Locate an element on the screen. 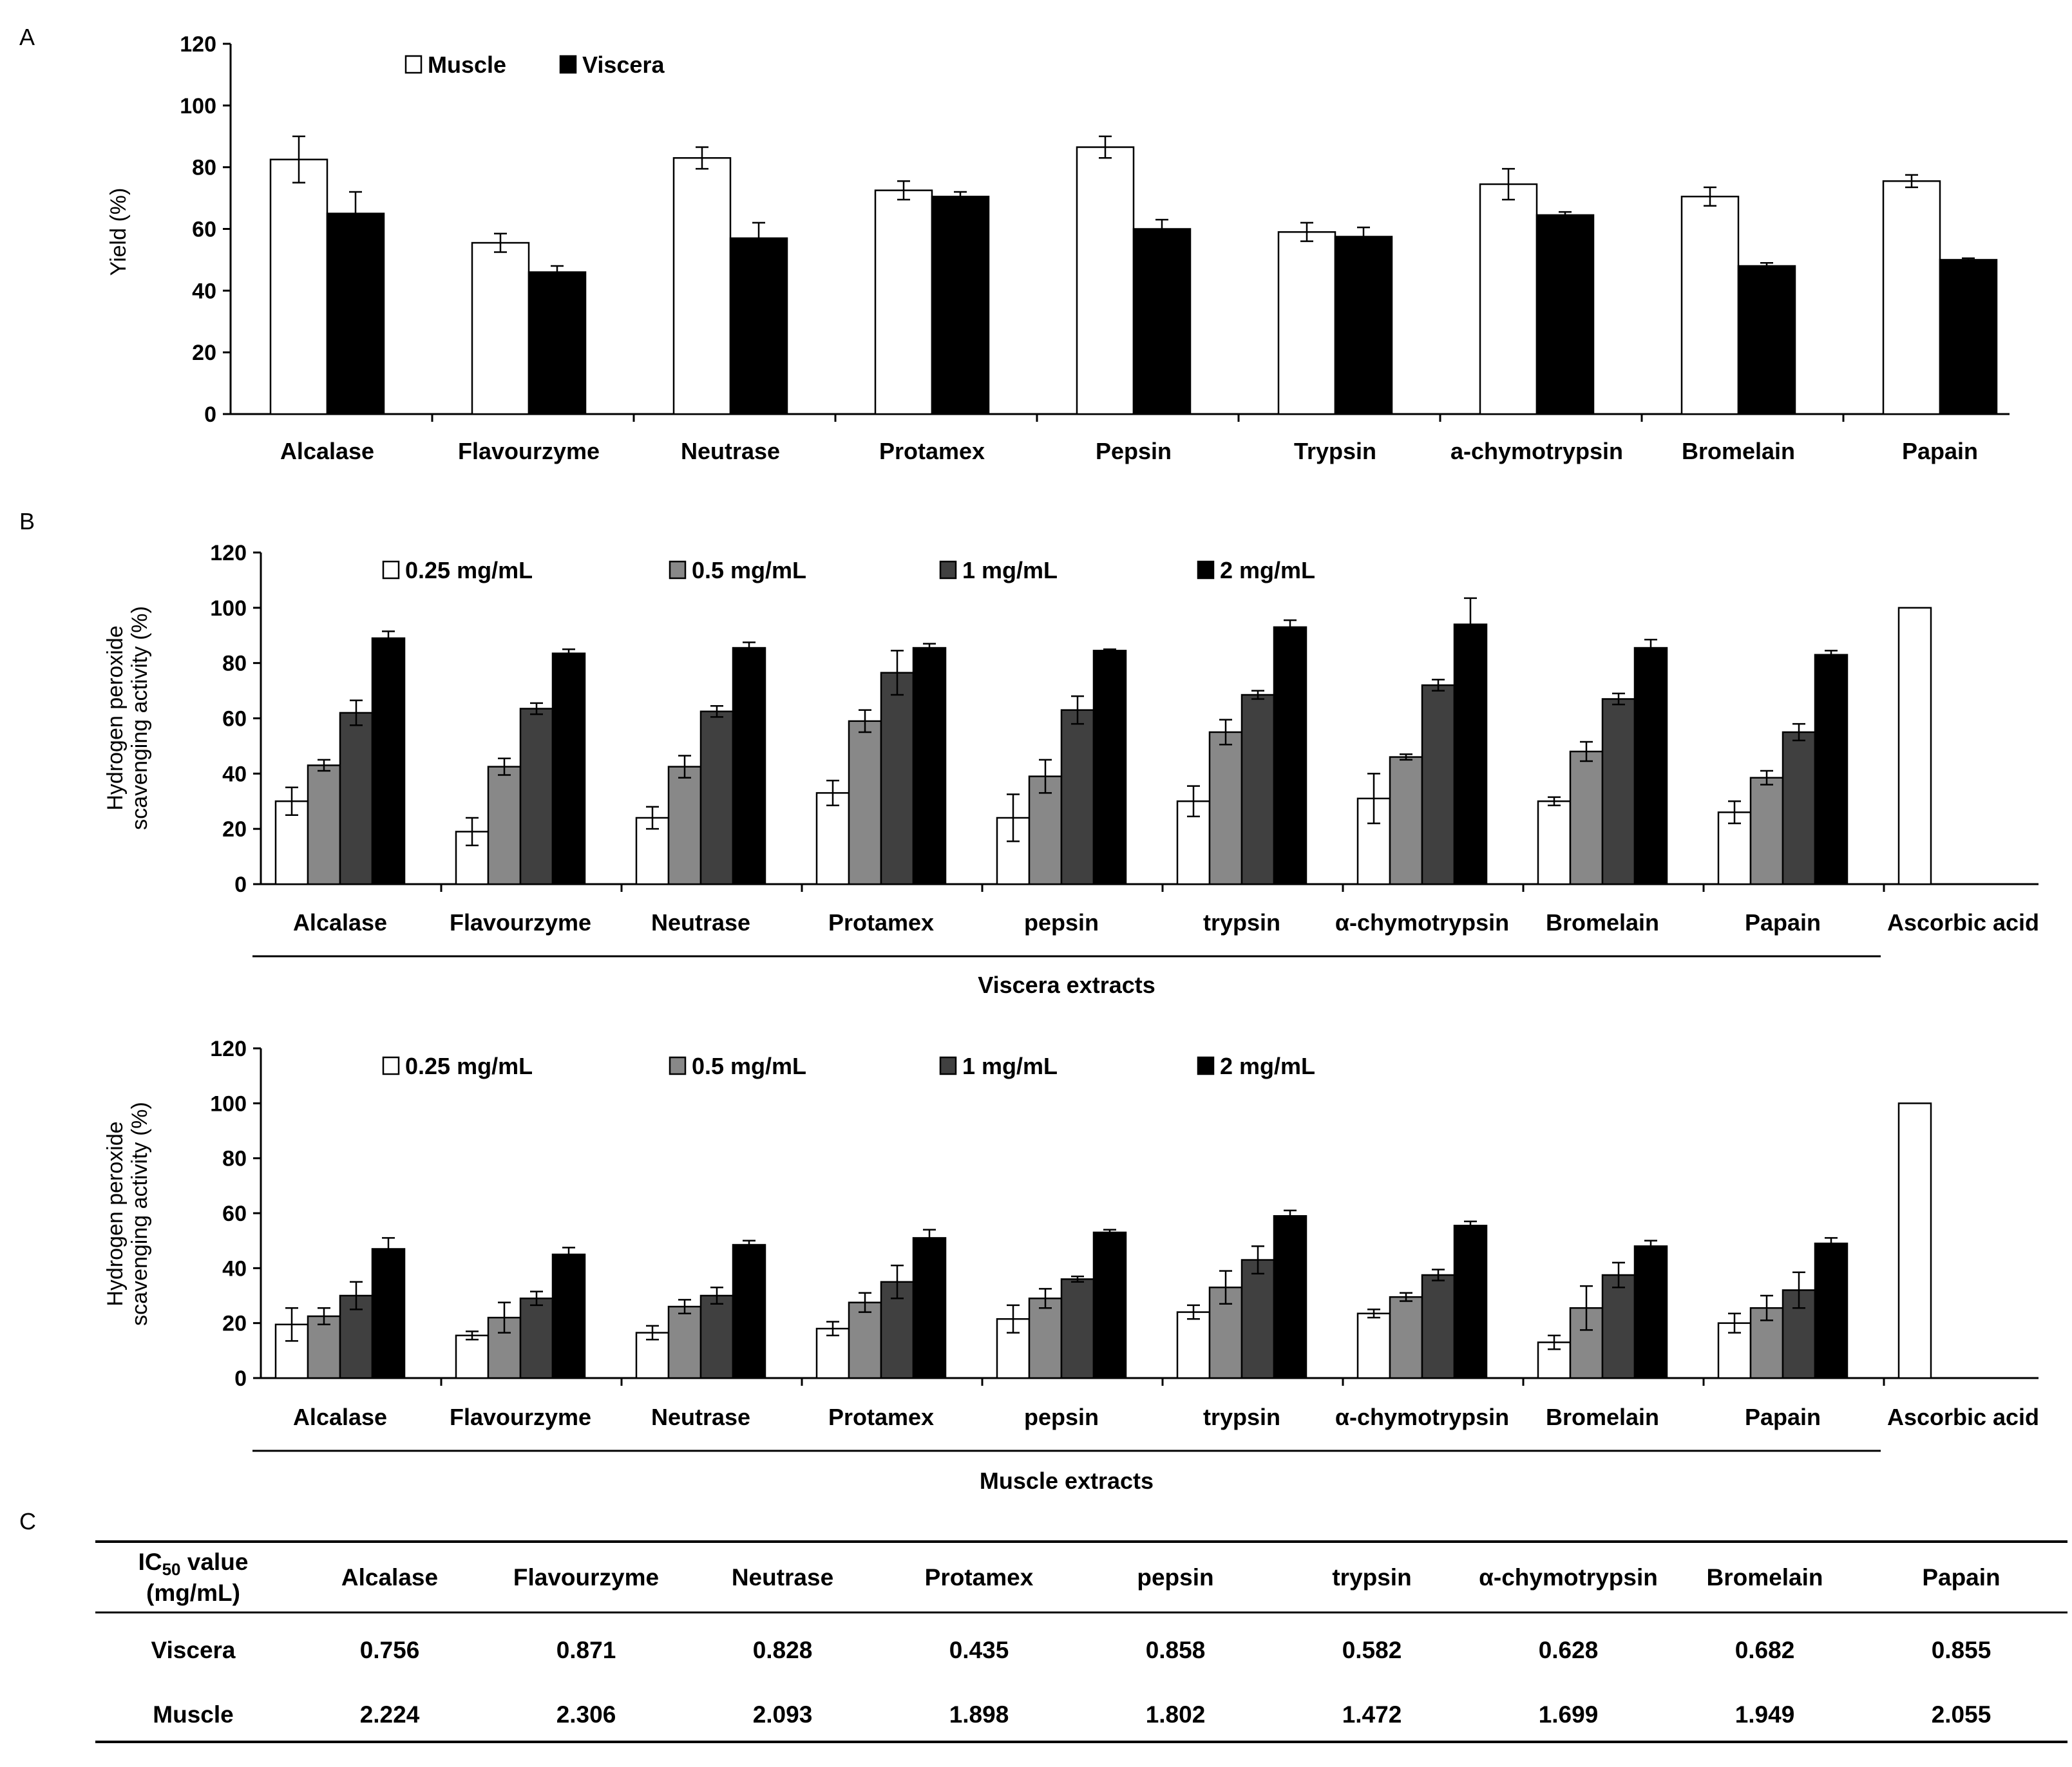 The width and height of the screenshot is (2072, 1767). table-col-header-neutrase: Neutrase is located at coordinates (782, 1577).